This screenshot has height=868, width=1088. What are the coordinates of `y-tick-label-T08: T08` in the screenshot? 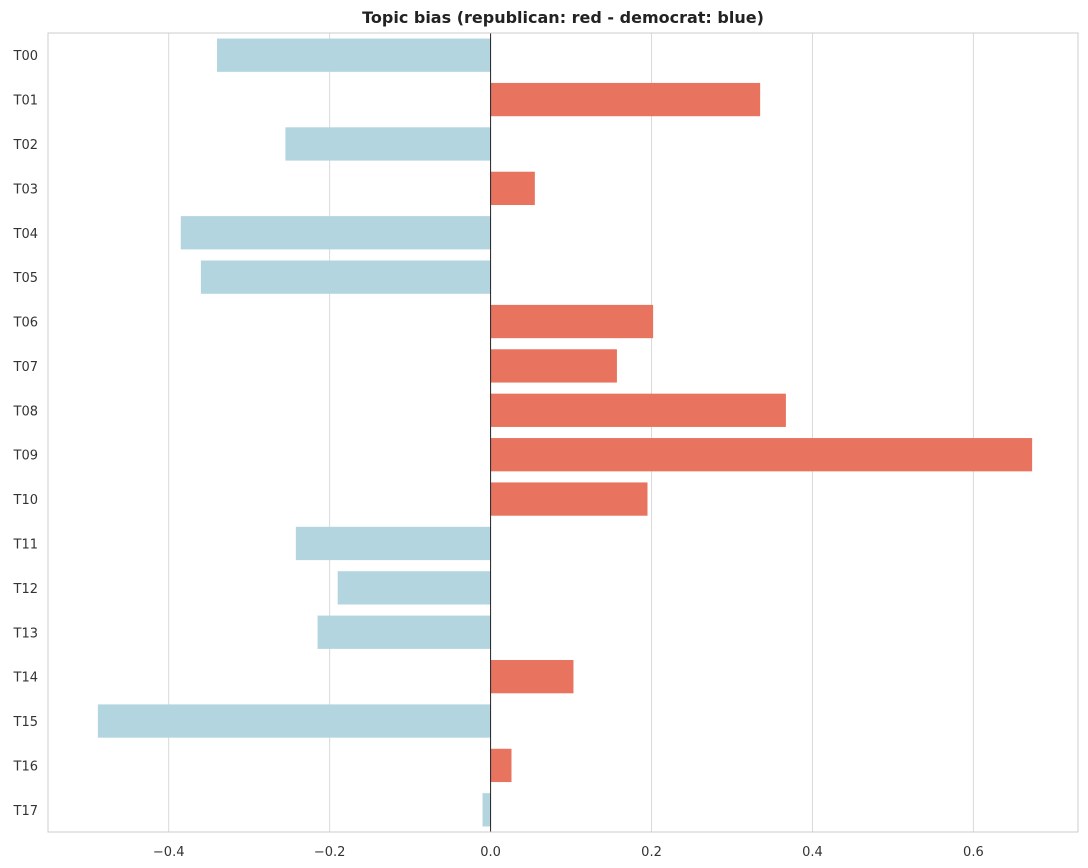 It's located at (25, 411).